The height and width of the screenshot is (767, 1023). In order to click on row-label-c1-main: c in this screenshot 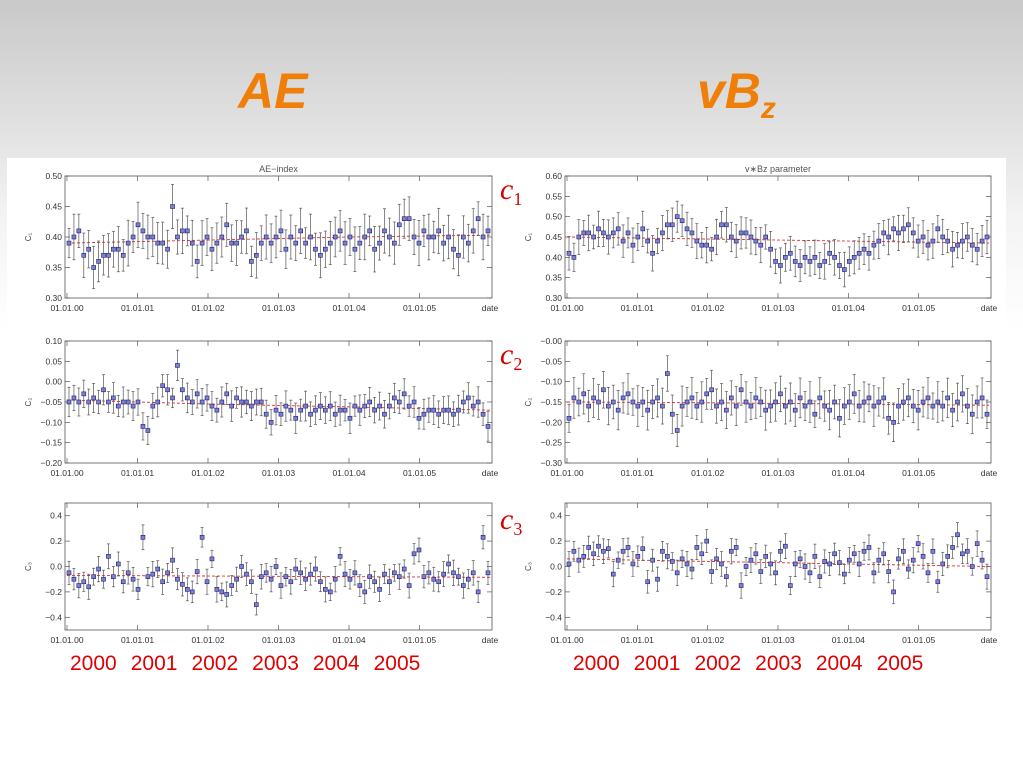, I will do `click(507, 189)`.